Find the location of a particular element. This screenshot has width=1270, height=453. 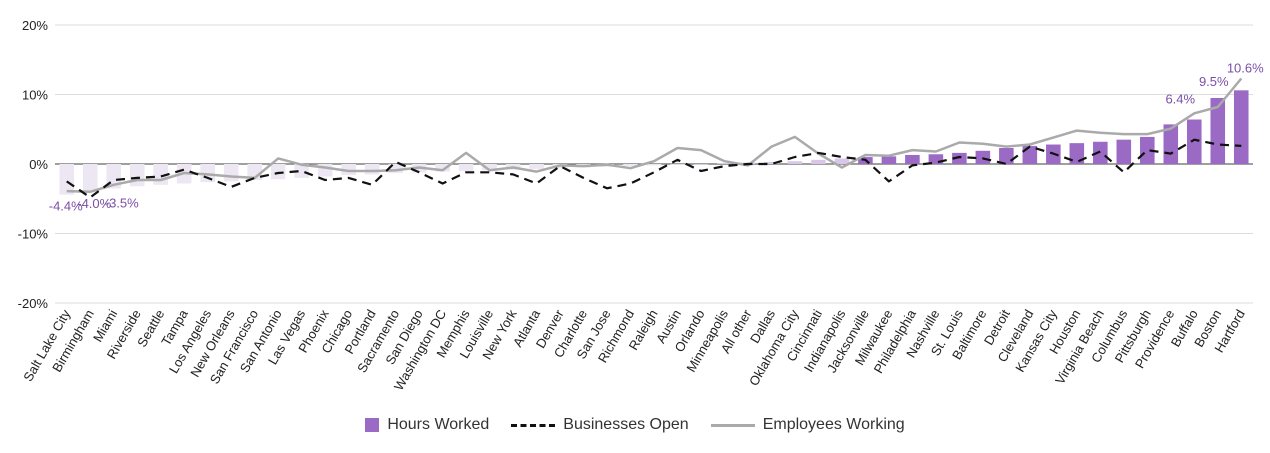

data-label: 6.4% is located at coordinates (1180, 99).